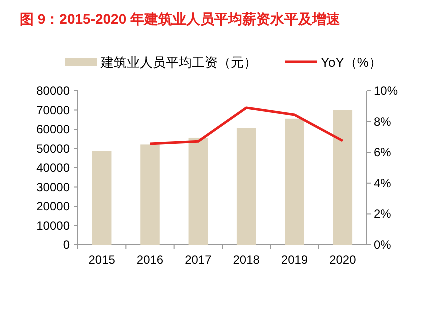  What do you see at coordinates (66, 245) in the screenshot?
I see `y-tick-label: 0` at bounding box center [66, 245].